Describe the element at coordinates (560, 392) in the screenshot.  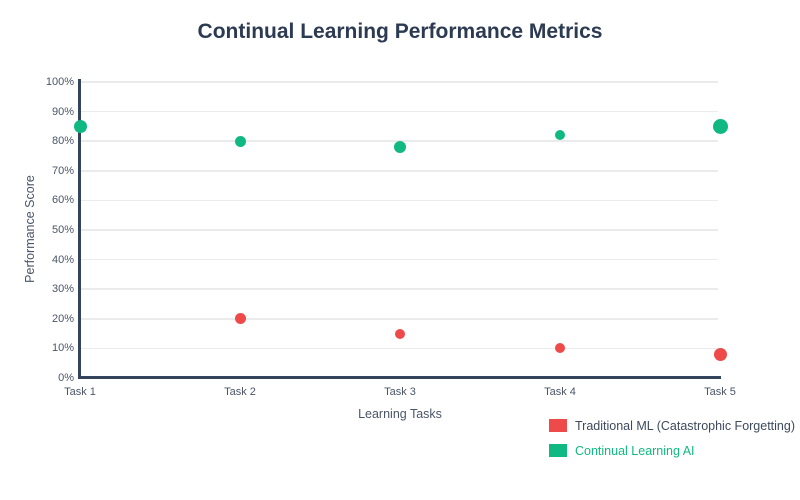
I see `x-tick-label: Task 4` at that location.